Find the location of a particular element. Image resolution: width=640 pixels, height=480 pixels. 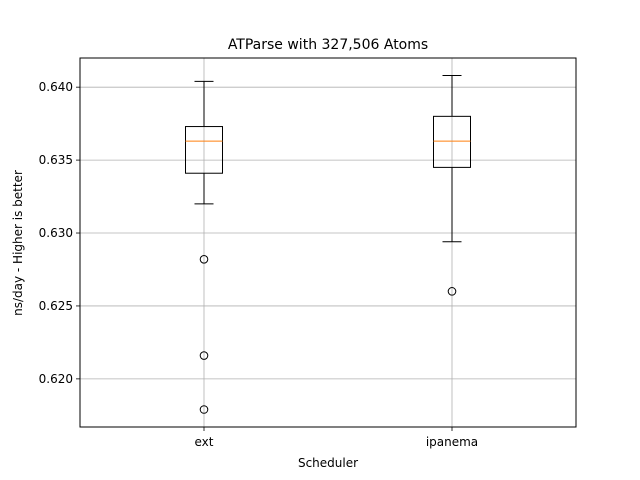

chart-title: ATParse with 327,506 Atoms is located at coordinates (328, 45).